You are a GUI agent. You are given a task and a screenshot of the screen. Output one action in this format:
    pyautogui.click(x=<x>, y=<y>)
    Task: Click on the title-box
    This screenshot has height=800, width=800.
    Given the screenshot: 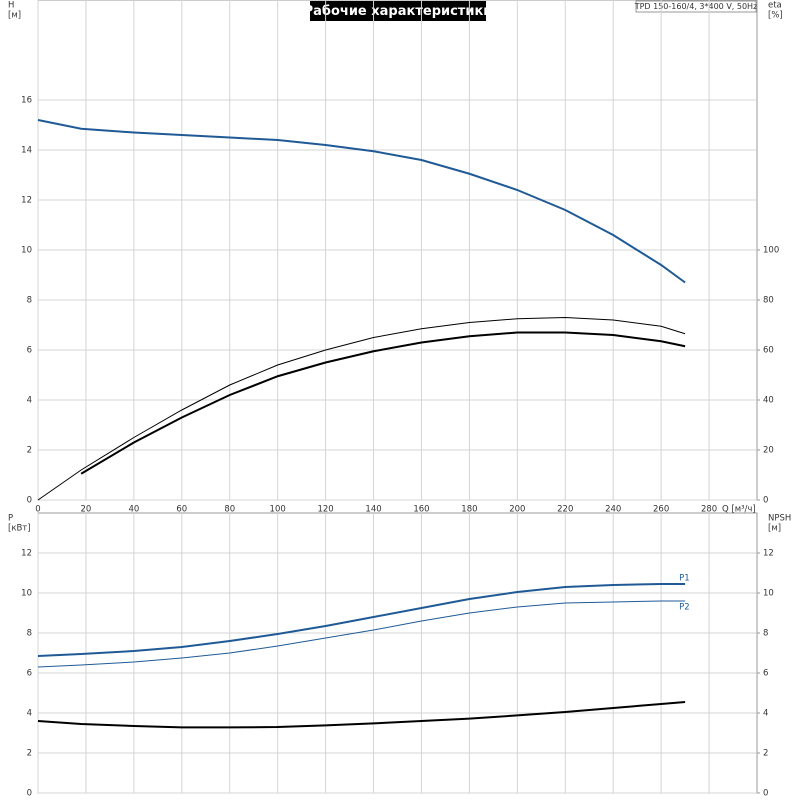 What is the action you would take?
    pyautogui.click(x=398, y=11)
    